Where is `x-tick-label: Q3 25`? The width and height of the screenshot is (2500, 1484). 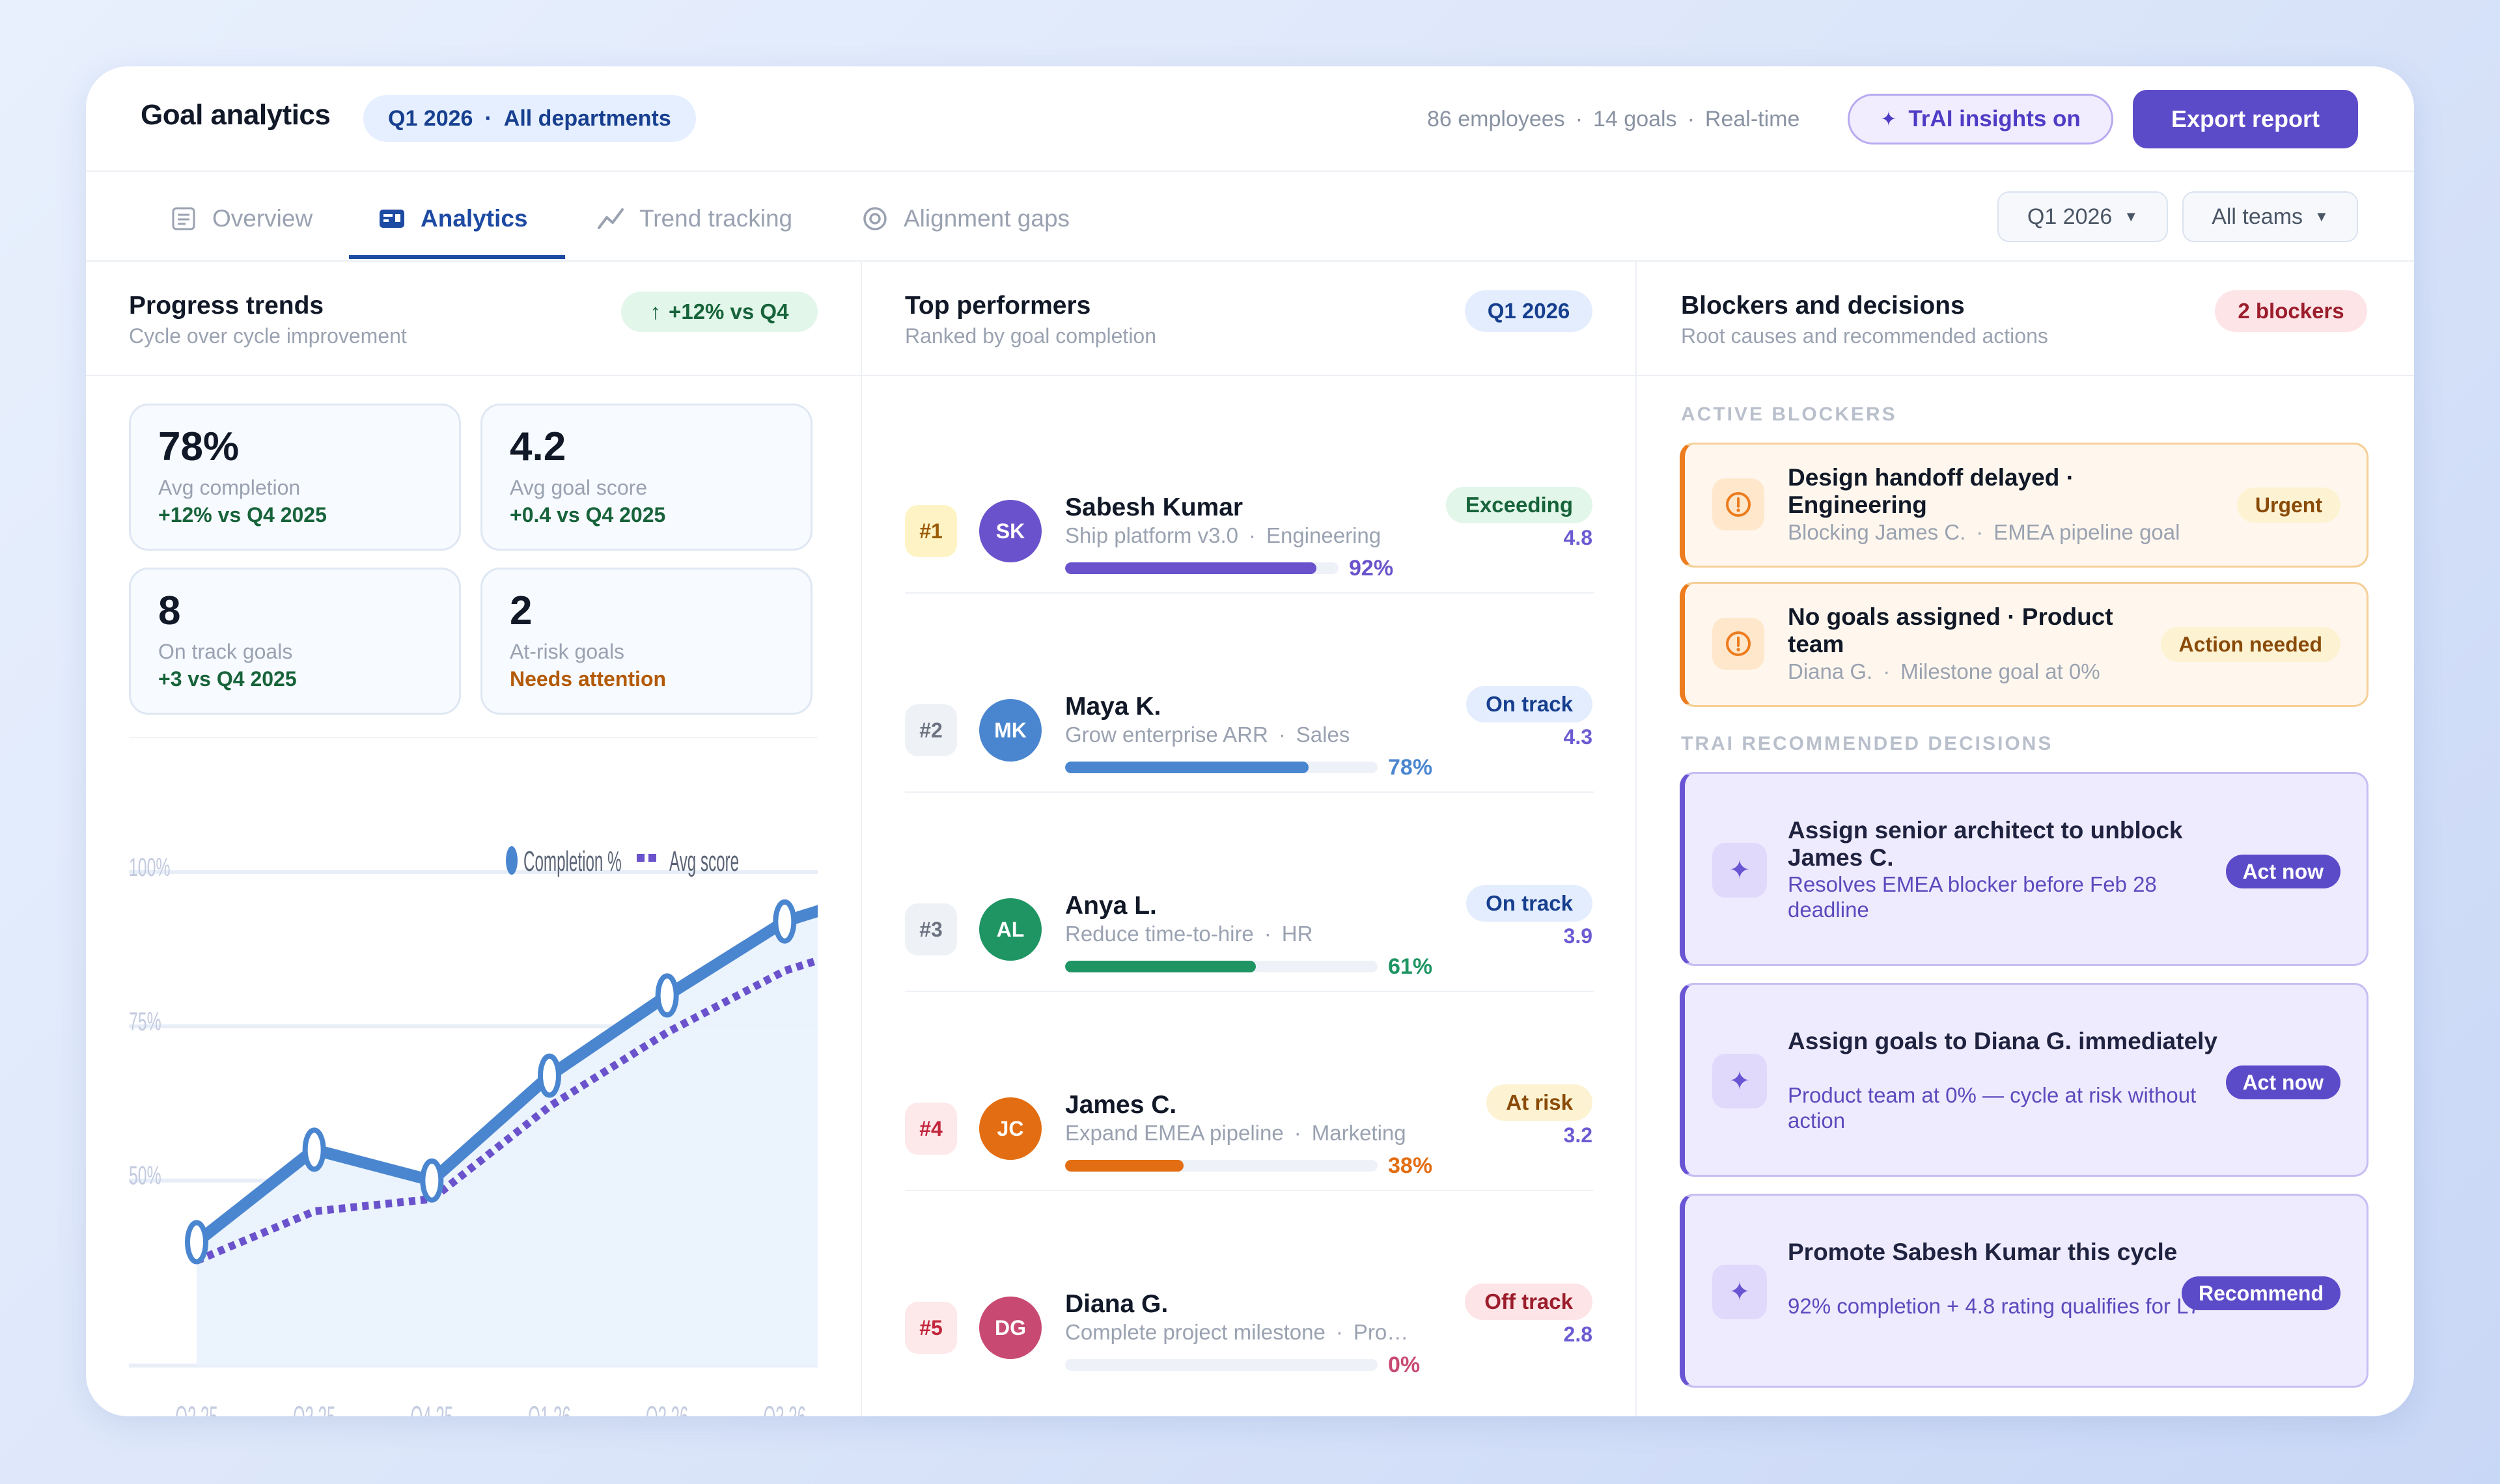 x-tick-label: Q3 25 is located at coordinates (314, 1408).